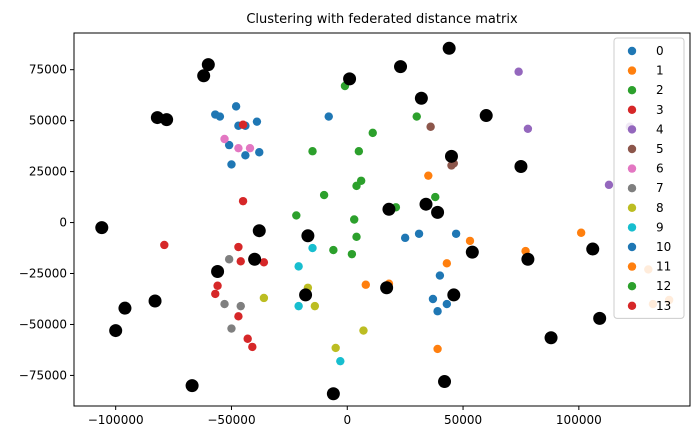  I want to click on x-tick-label: −50000, so click(231, 420).